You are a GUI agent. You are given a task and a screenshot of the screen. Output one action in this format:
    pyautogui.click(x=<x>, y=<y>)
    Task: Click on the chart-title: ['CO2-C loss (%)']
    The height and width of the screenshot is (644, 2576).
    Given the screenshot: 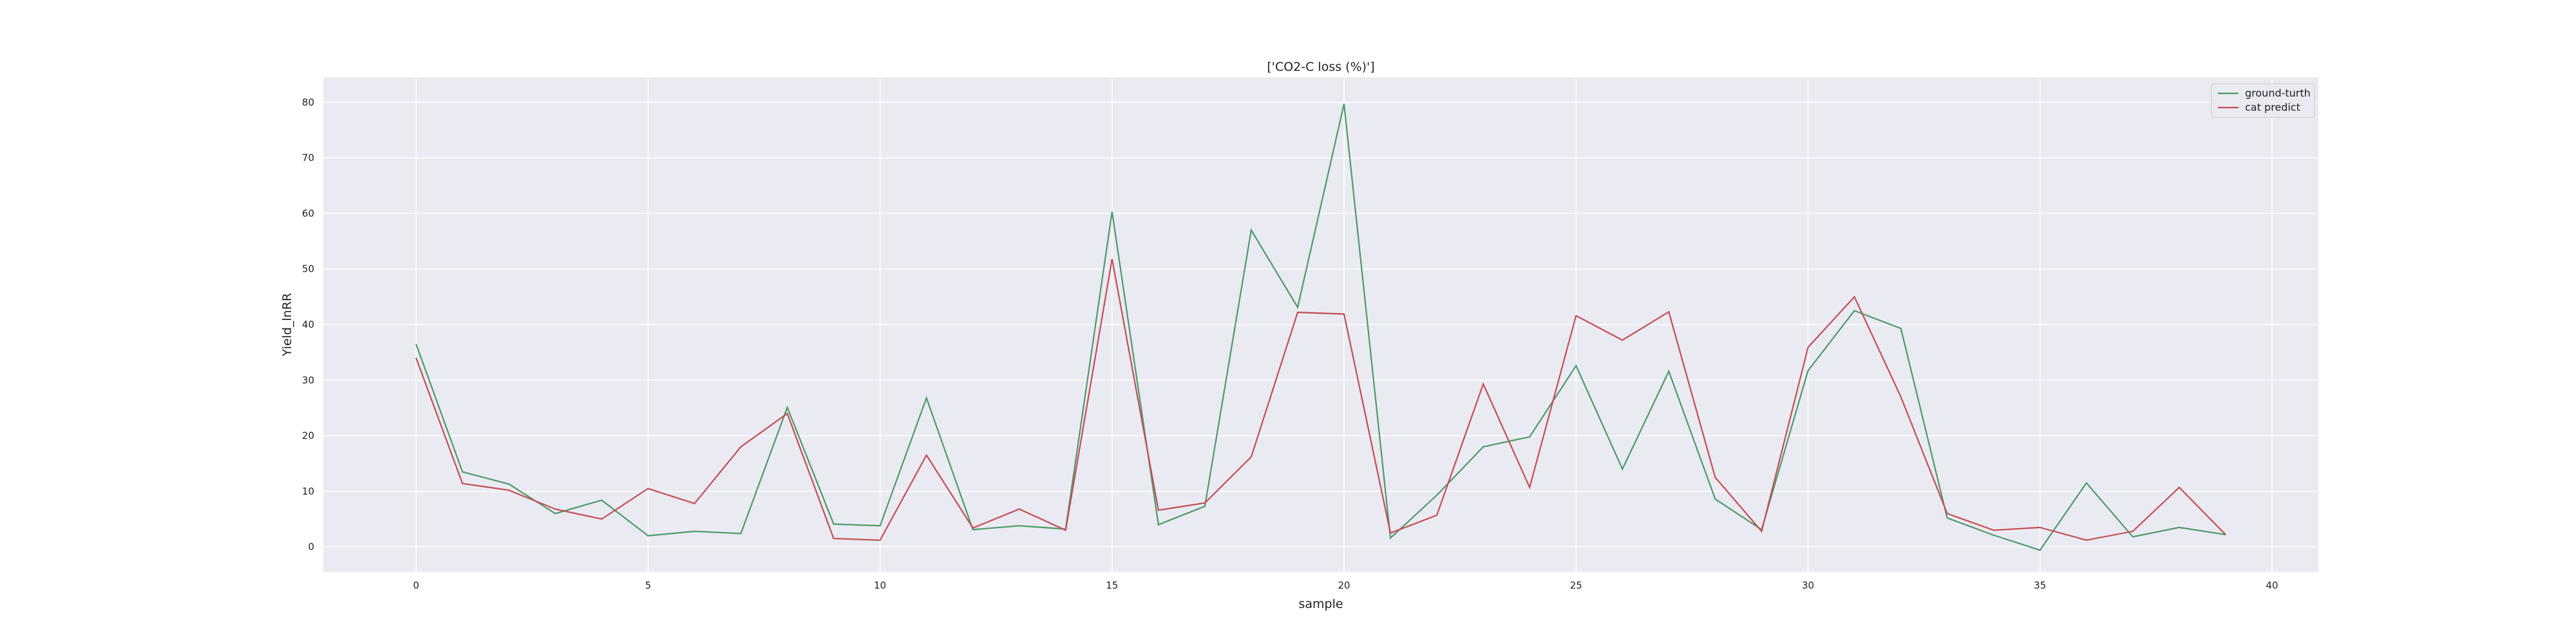 What is the action you would take?
    pyautogui.click(x=1320, y=67)
    